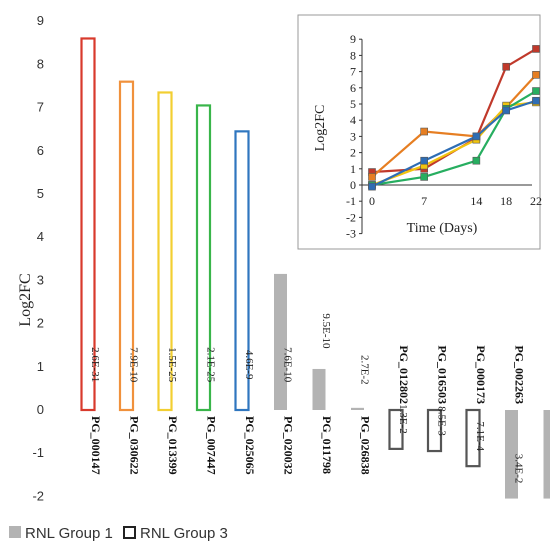 The height and width of the screenshot is (545, 550). What do you see at coordinates (40, 236) in the screenshot?
I see `y-tick-label: 4` at bounding box center [40, 236].